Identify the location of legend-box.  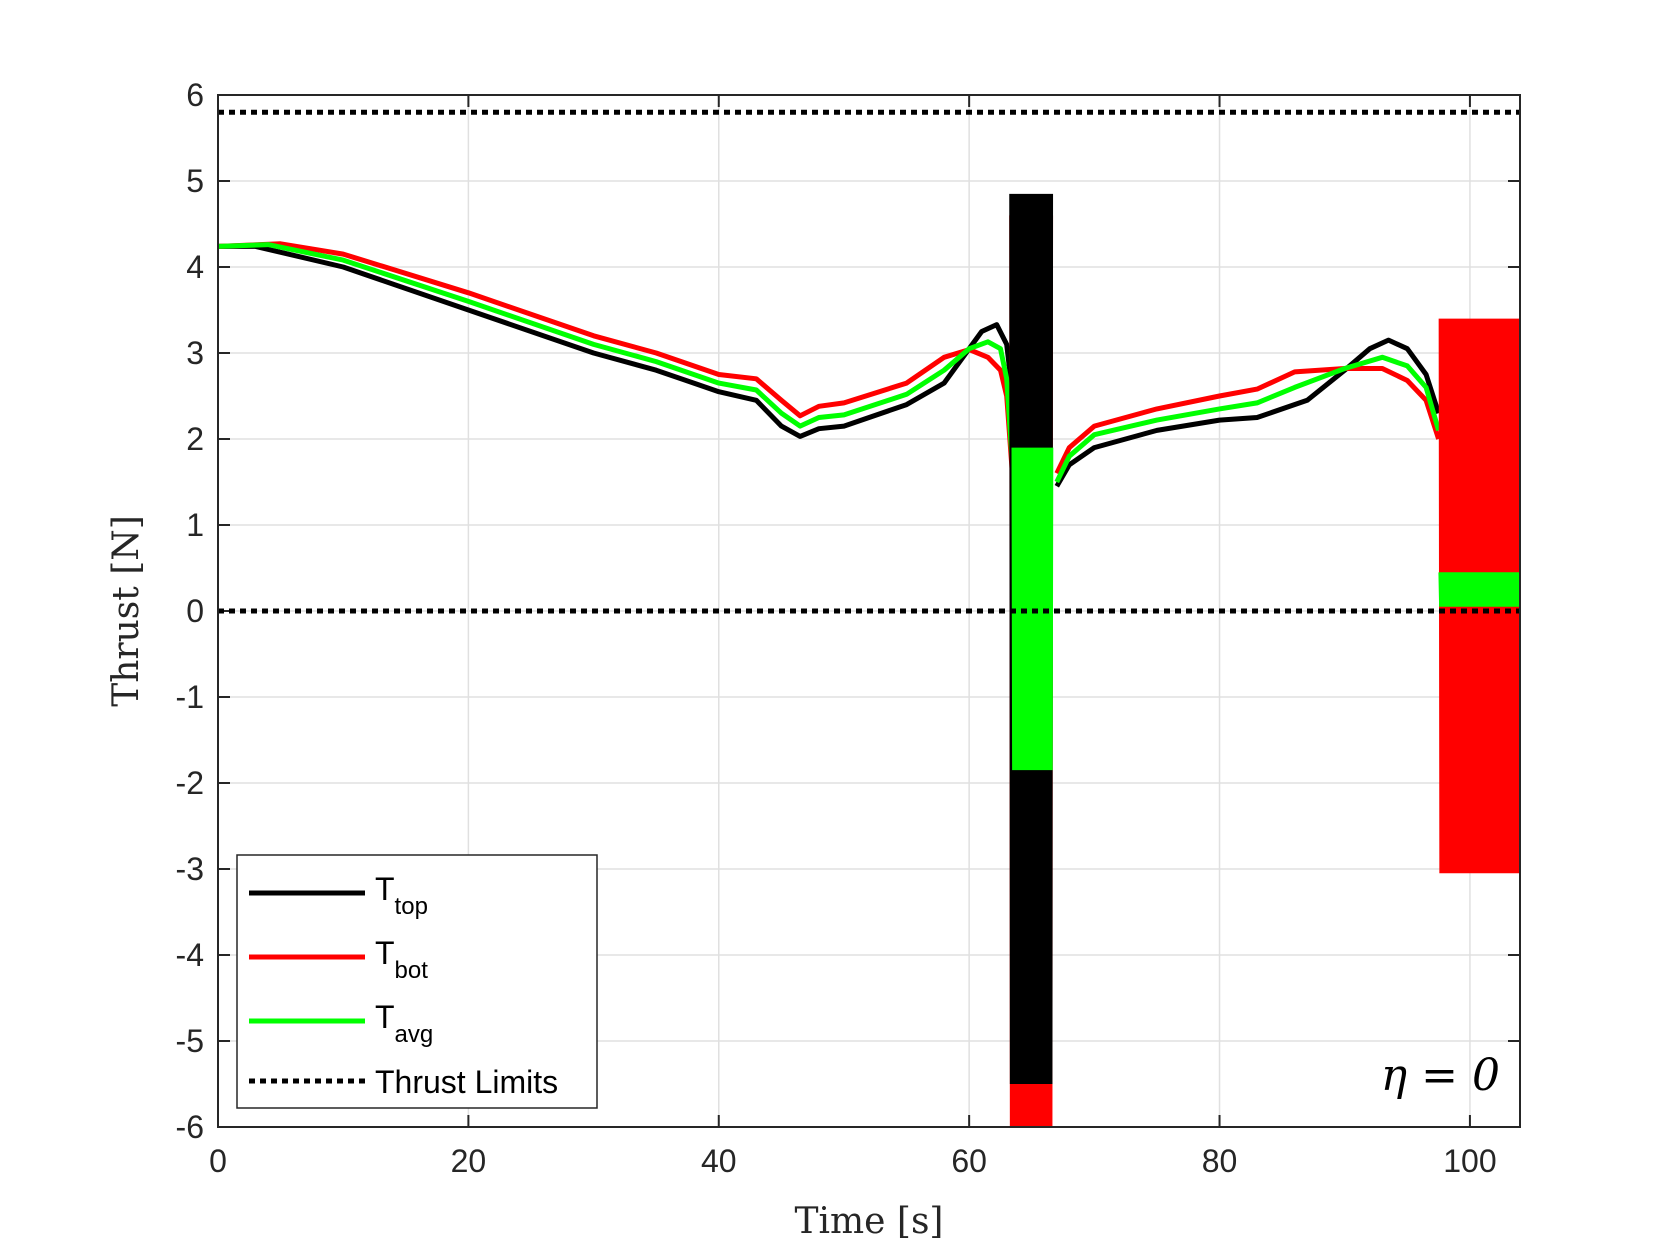
(417, 981).